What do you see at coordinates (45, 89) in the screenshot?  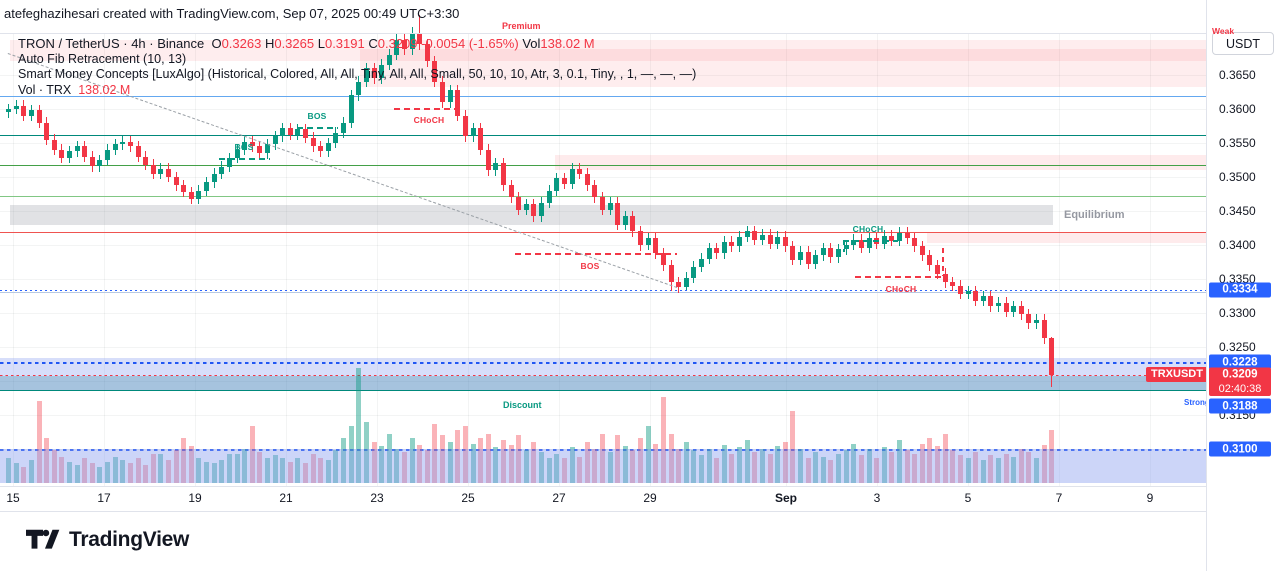 I see `indicator-volume-label: Vol · TRX` at bounding box center [45, 89].